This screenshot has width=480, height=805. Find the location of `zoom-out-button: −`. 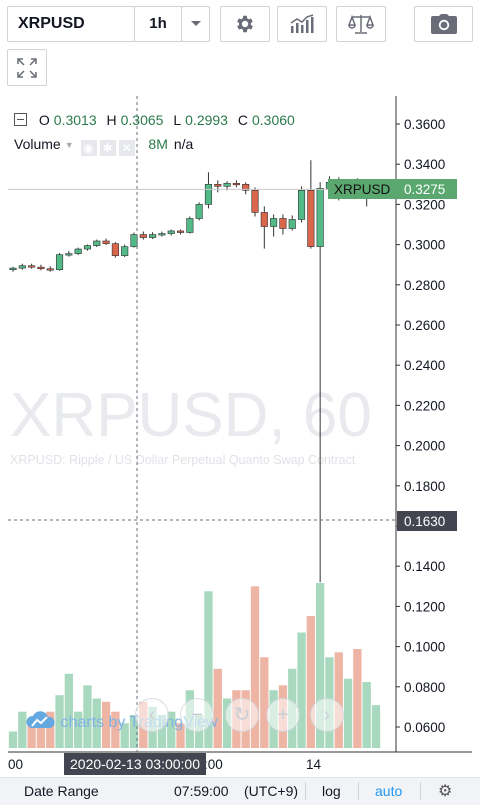

zoom-out-button: − is located at coordinates (197, 715).